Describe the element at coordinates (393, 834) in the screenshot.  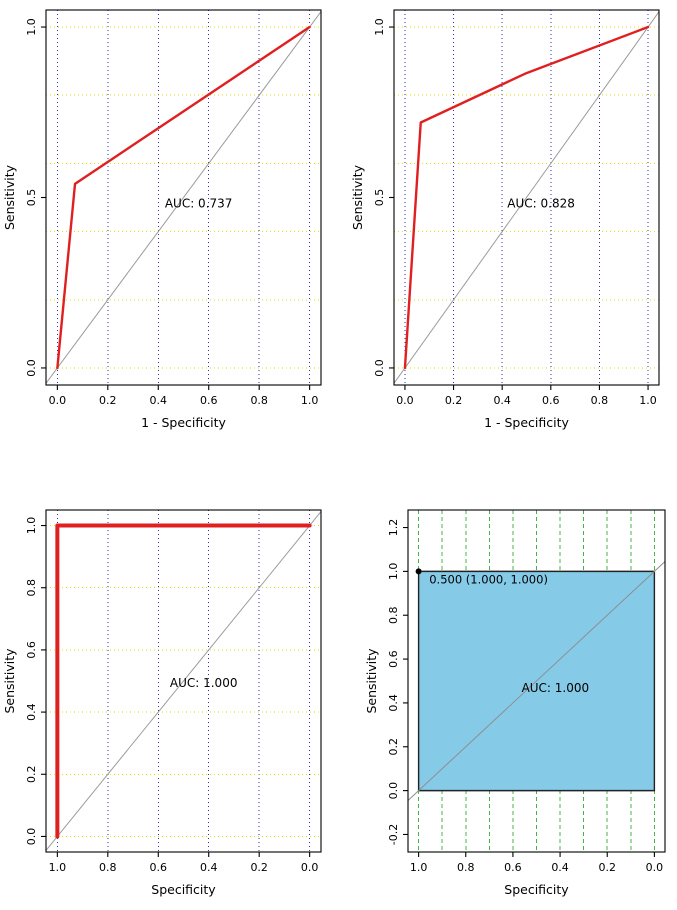
I see `y-tick-label: -0.2` at that location.